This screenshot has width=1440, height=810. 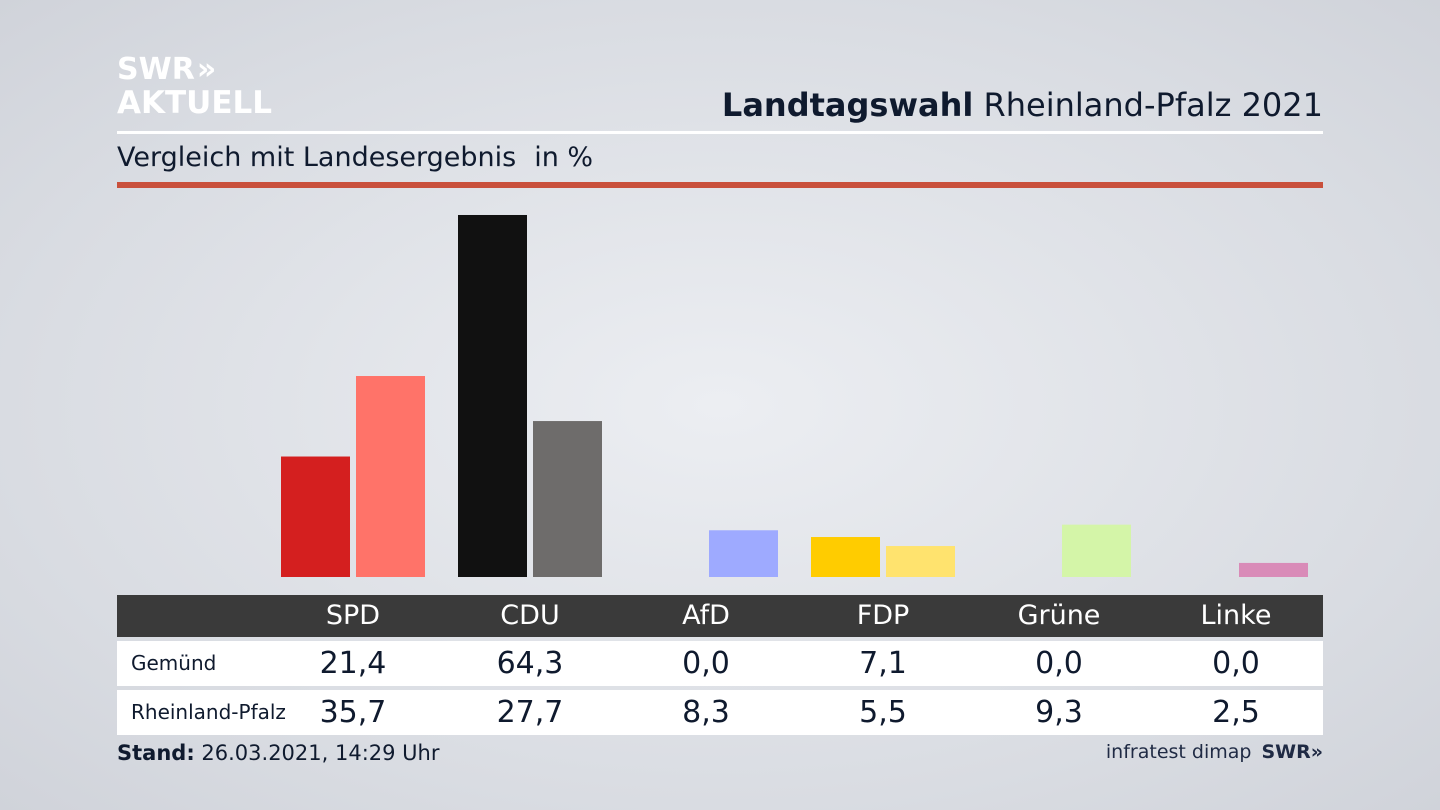 I want to click on column-header-spd: SPD, so click(x=353, y=615).